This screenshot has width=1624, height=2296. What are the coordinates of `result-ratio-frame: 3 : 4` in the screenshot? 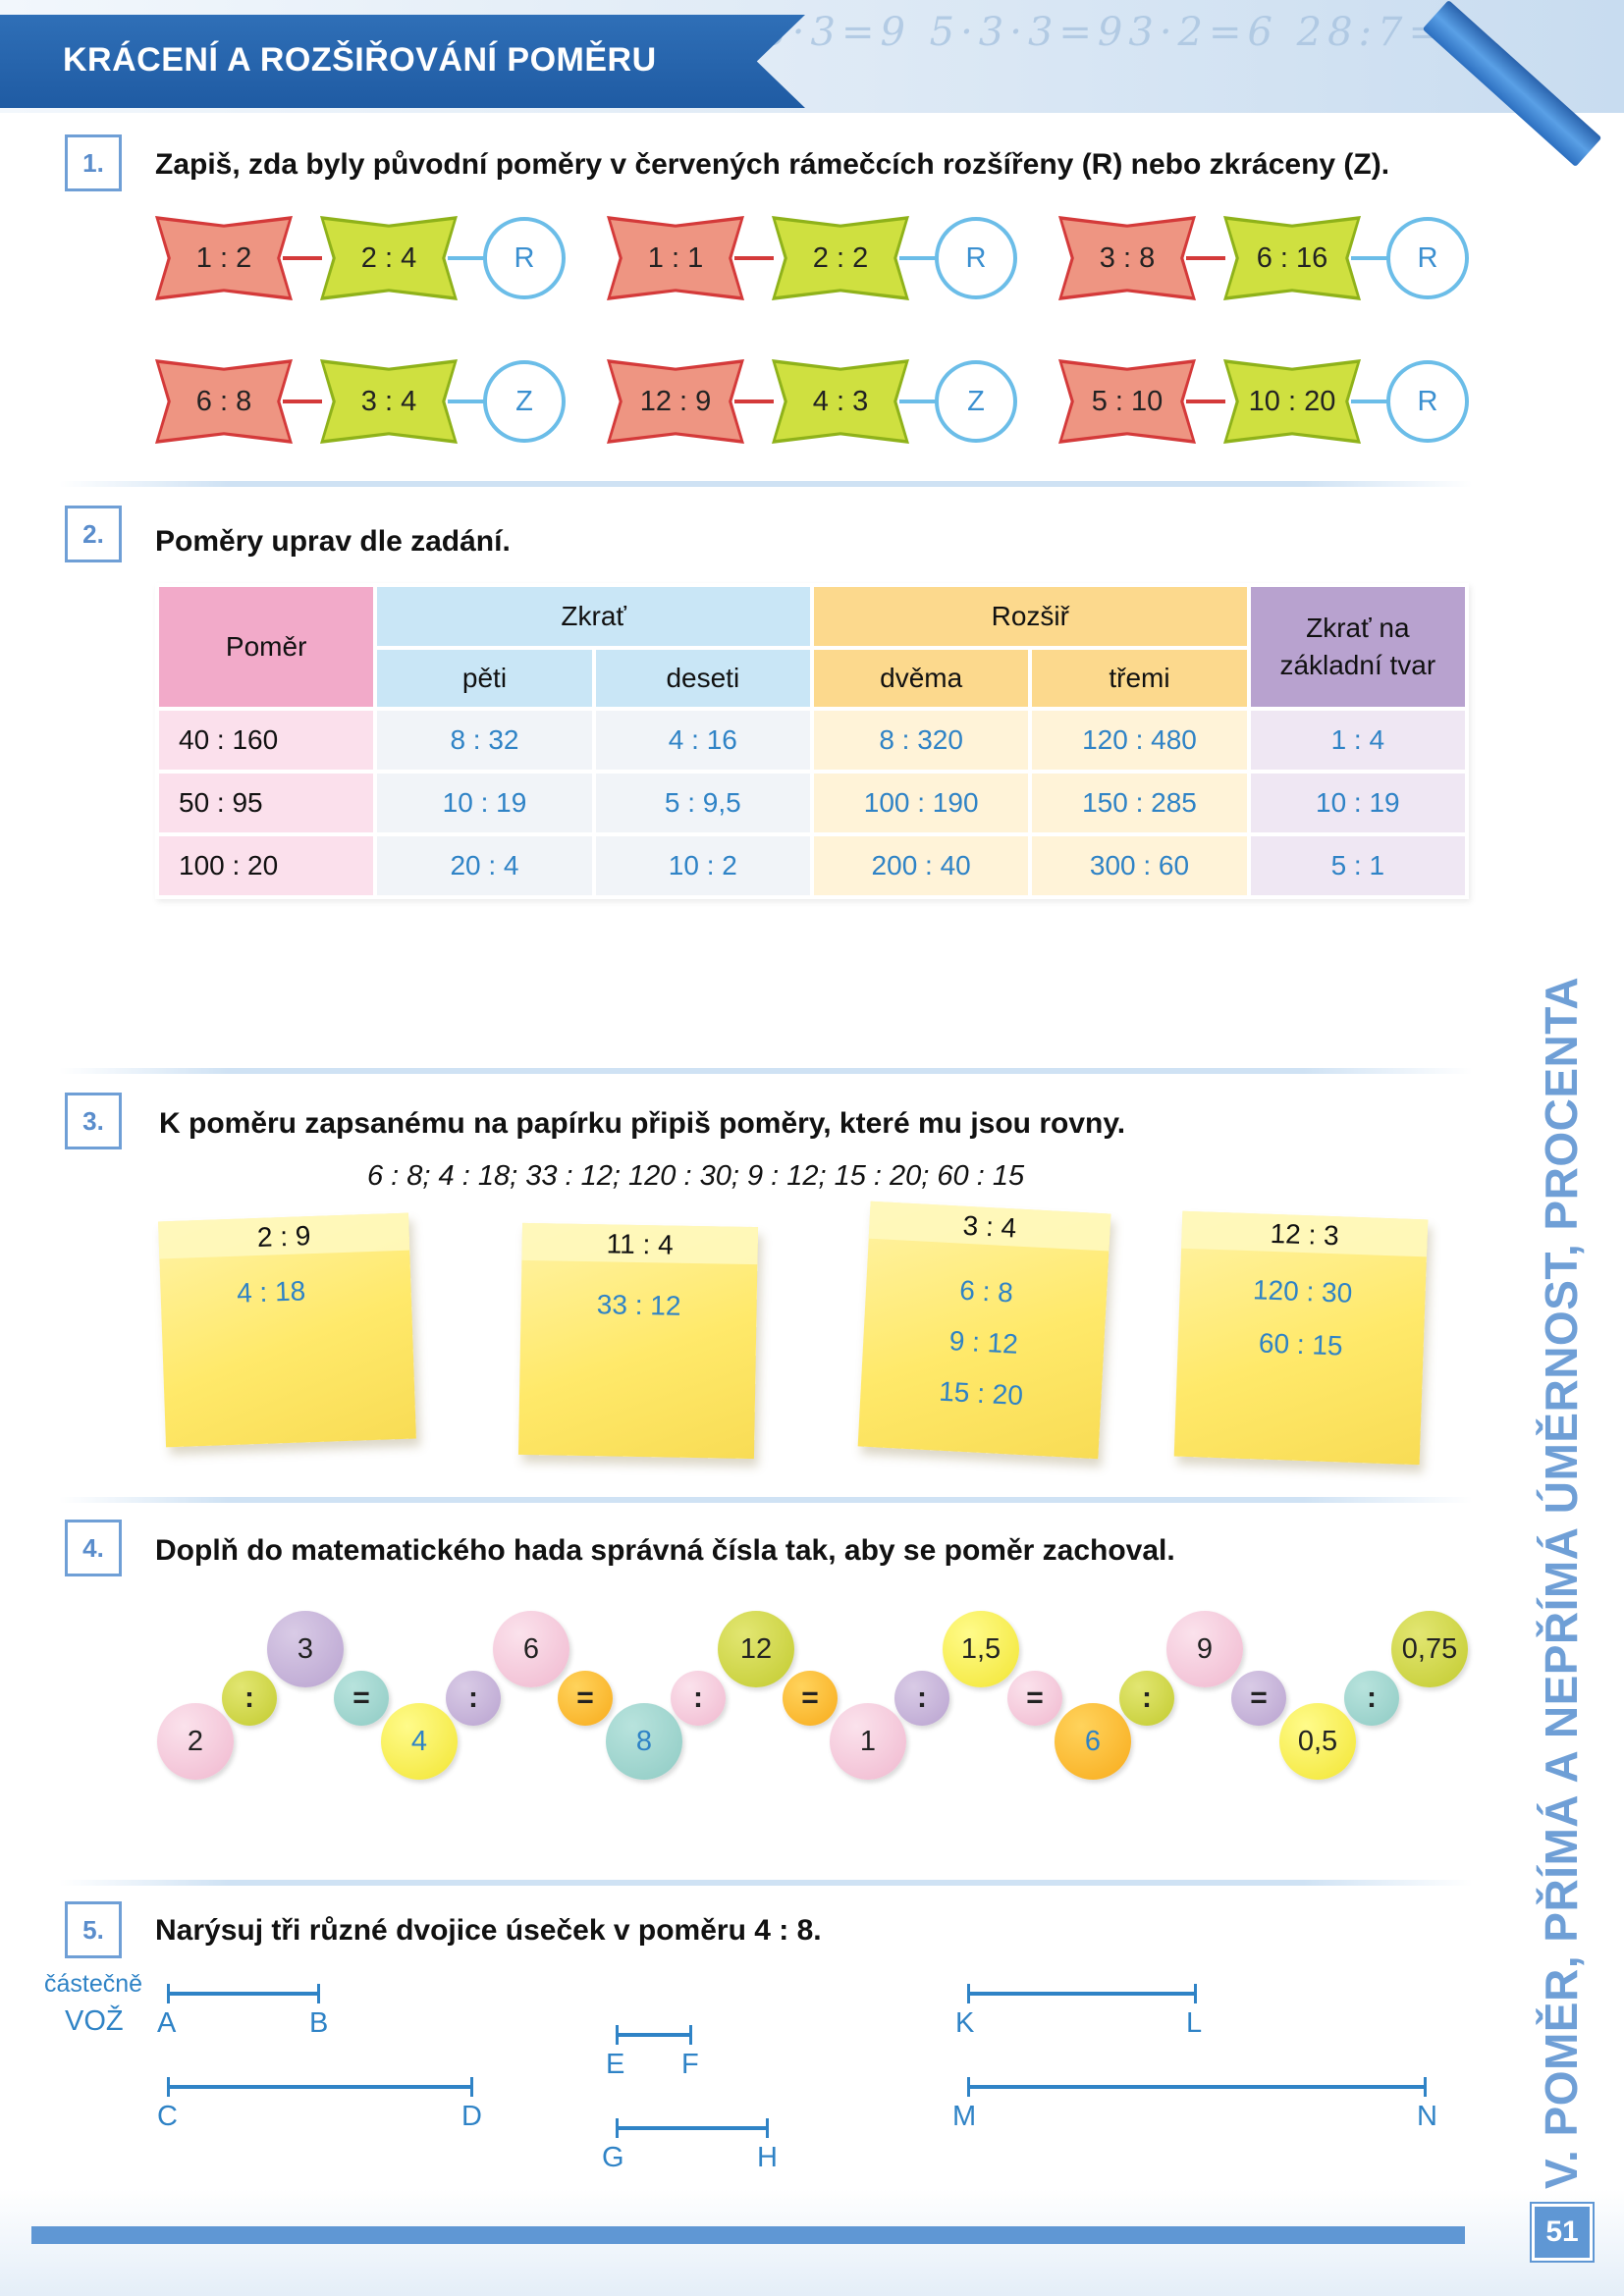 It's located at (389, 401).